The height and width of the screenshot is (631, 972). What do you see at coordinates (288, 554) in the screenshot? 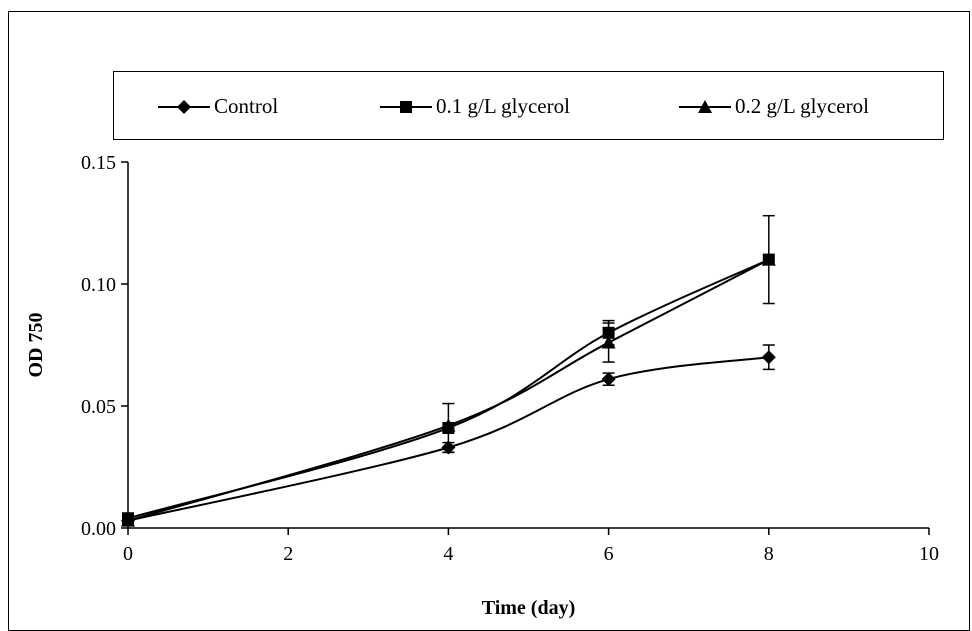
I see `x-tick-label: 2` at bounding box center [288, 554].